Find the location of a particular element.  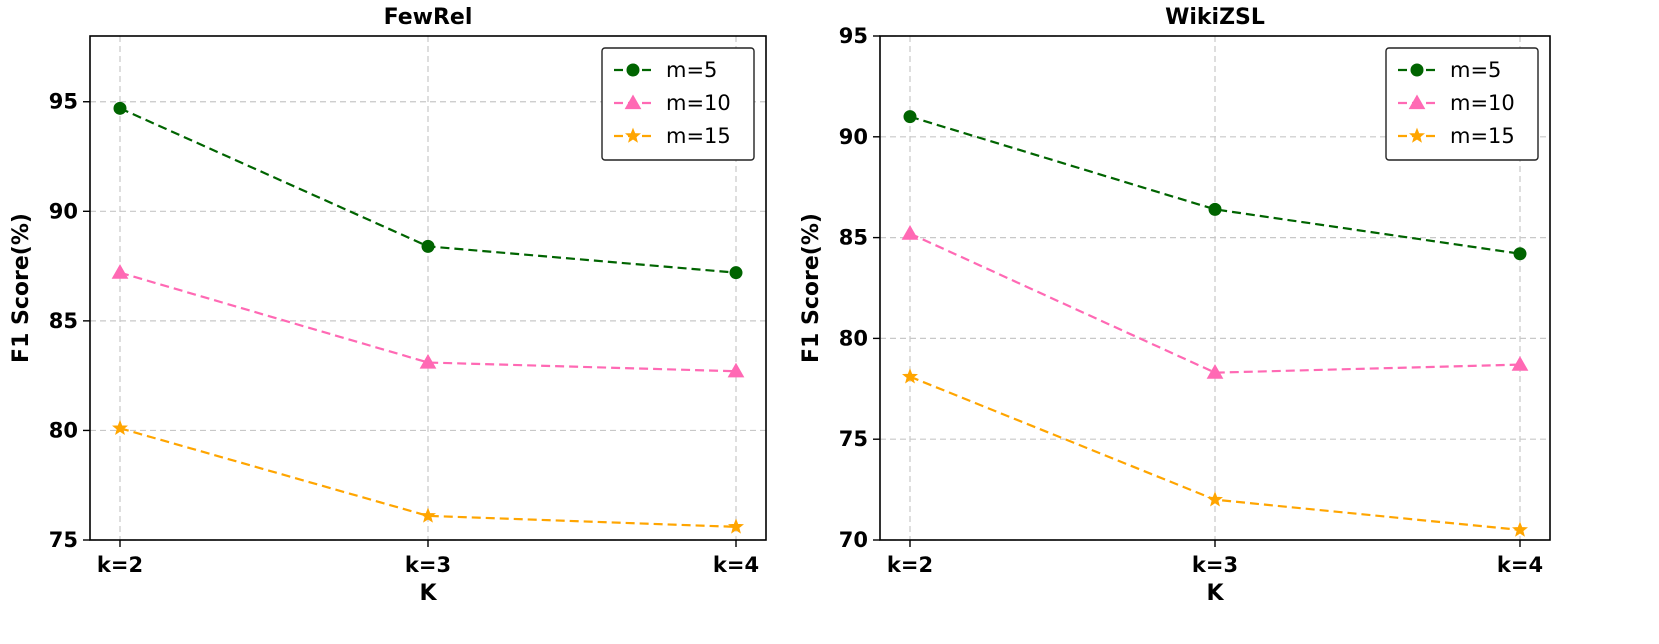

y-tick-label: 70 is located at coordinates (853, 540).